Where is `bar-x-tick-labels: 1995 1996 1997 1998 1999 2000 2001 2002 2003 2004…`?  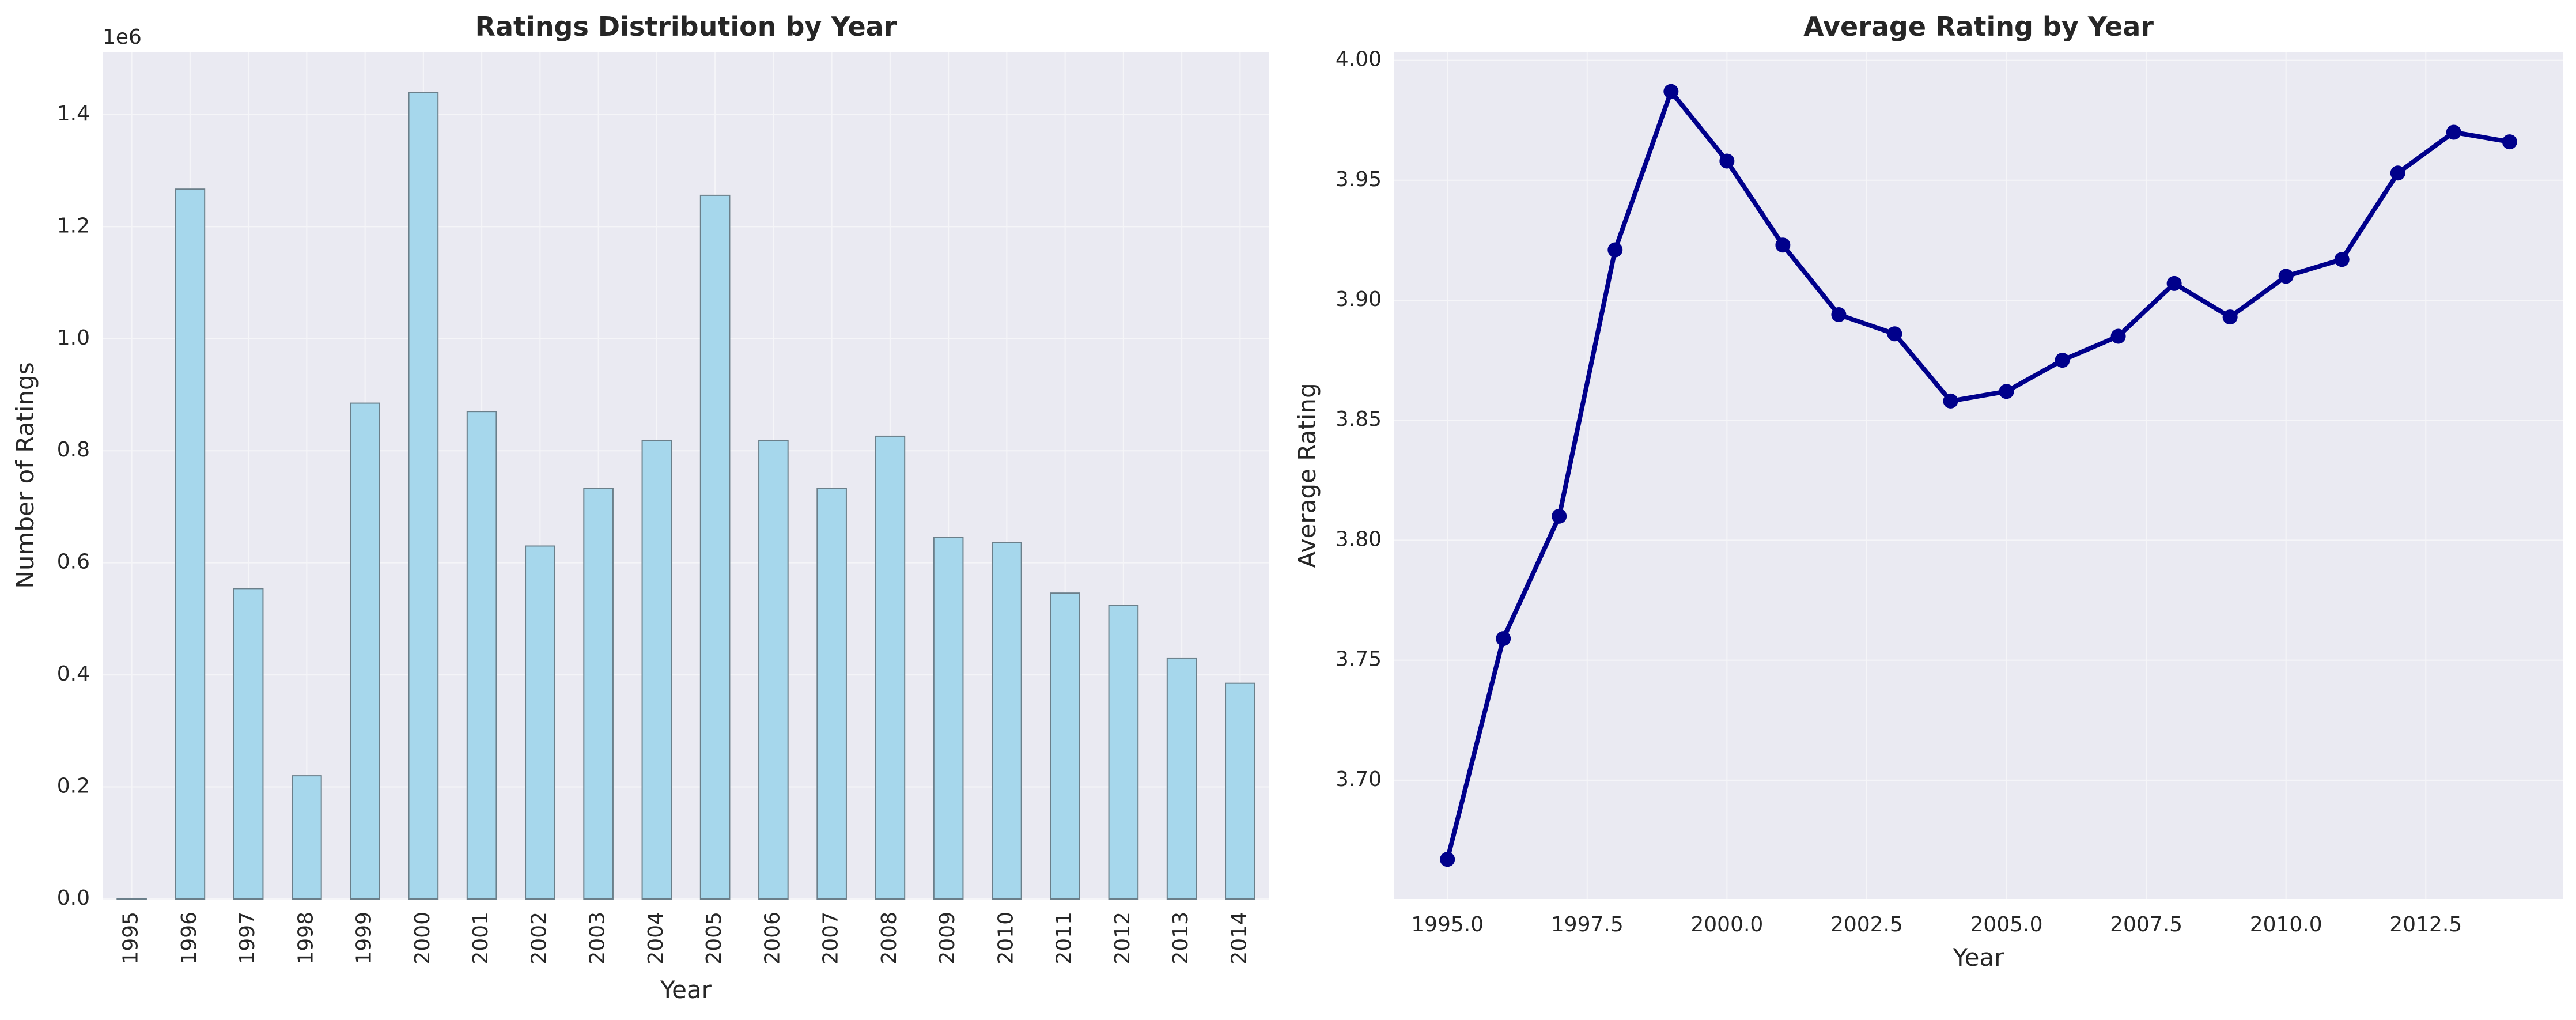 bar-x-tick-labels: 1995 1996 1997 1998 1999 2000 2001 2002 2003 2004… is located at coordinates (685, 939).